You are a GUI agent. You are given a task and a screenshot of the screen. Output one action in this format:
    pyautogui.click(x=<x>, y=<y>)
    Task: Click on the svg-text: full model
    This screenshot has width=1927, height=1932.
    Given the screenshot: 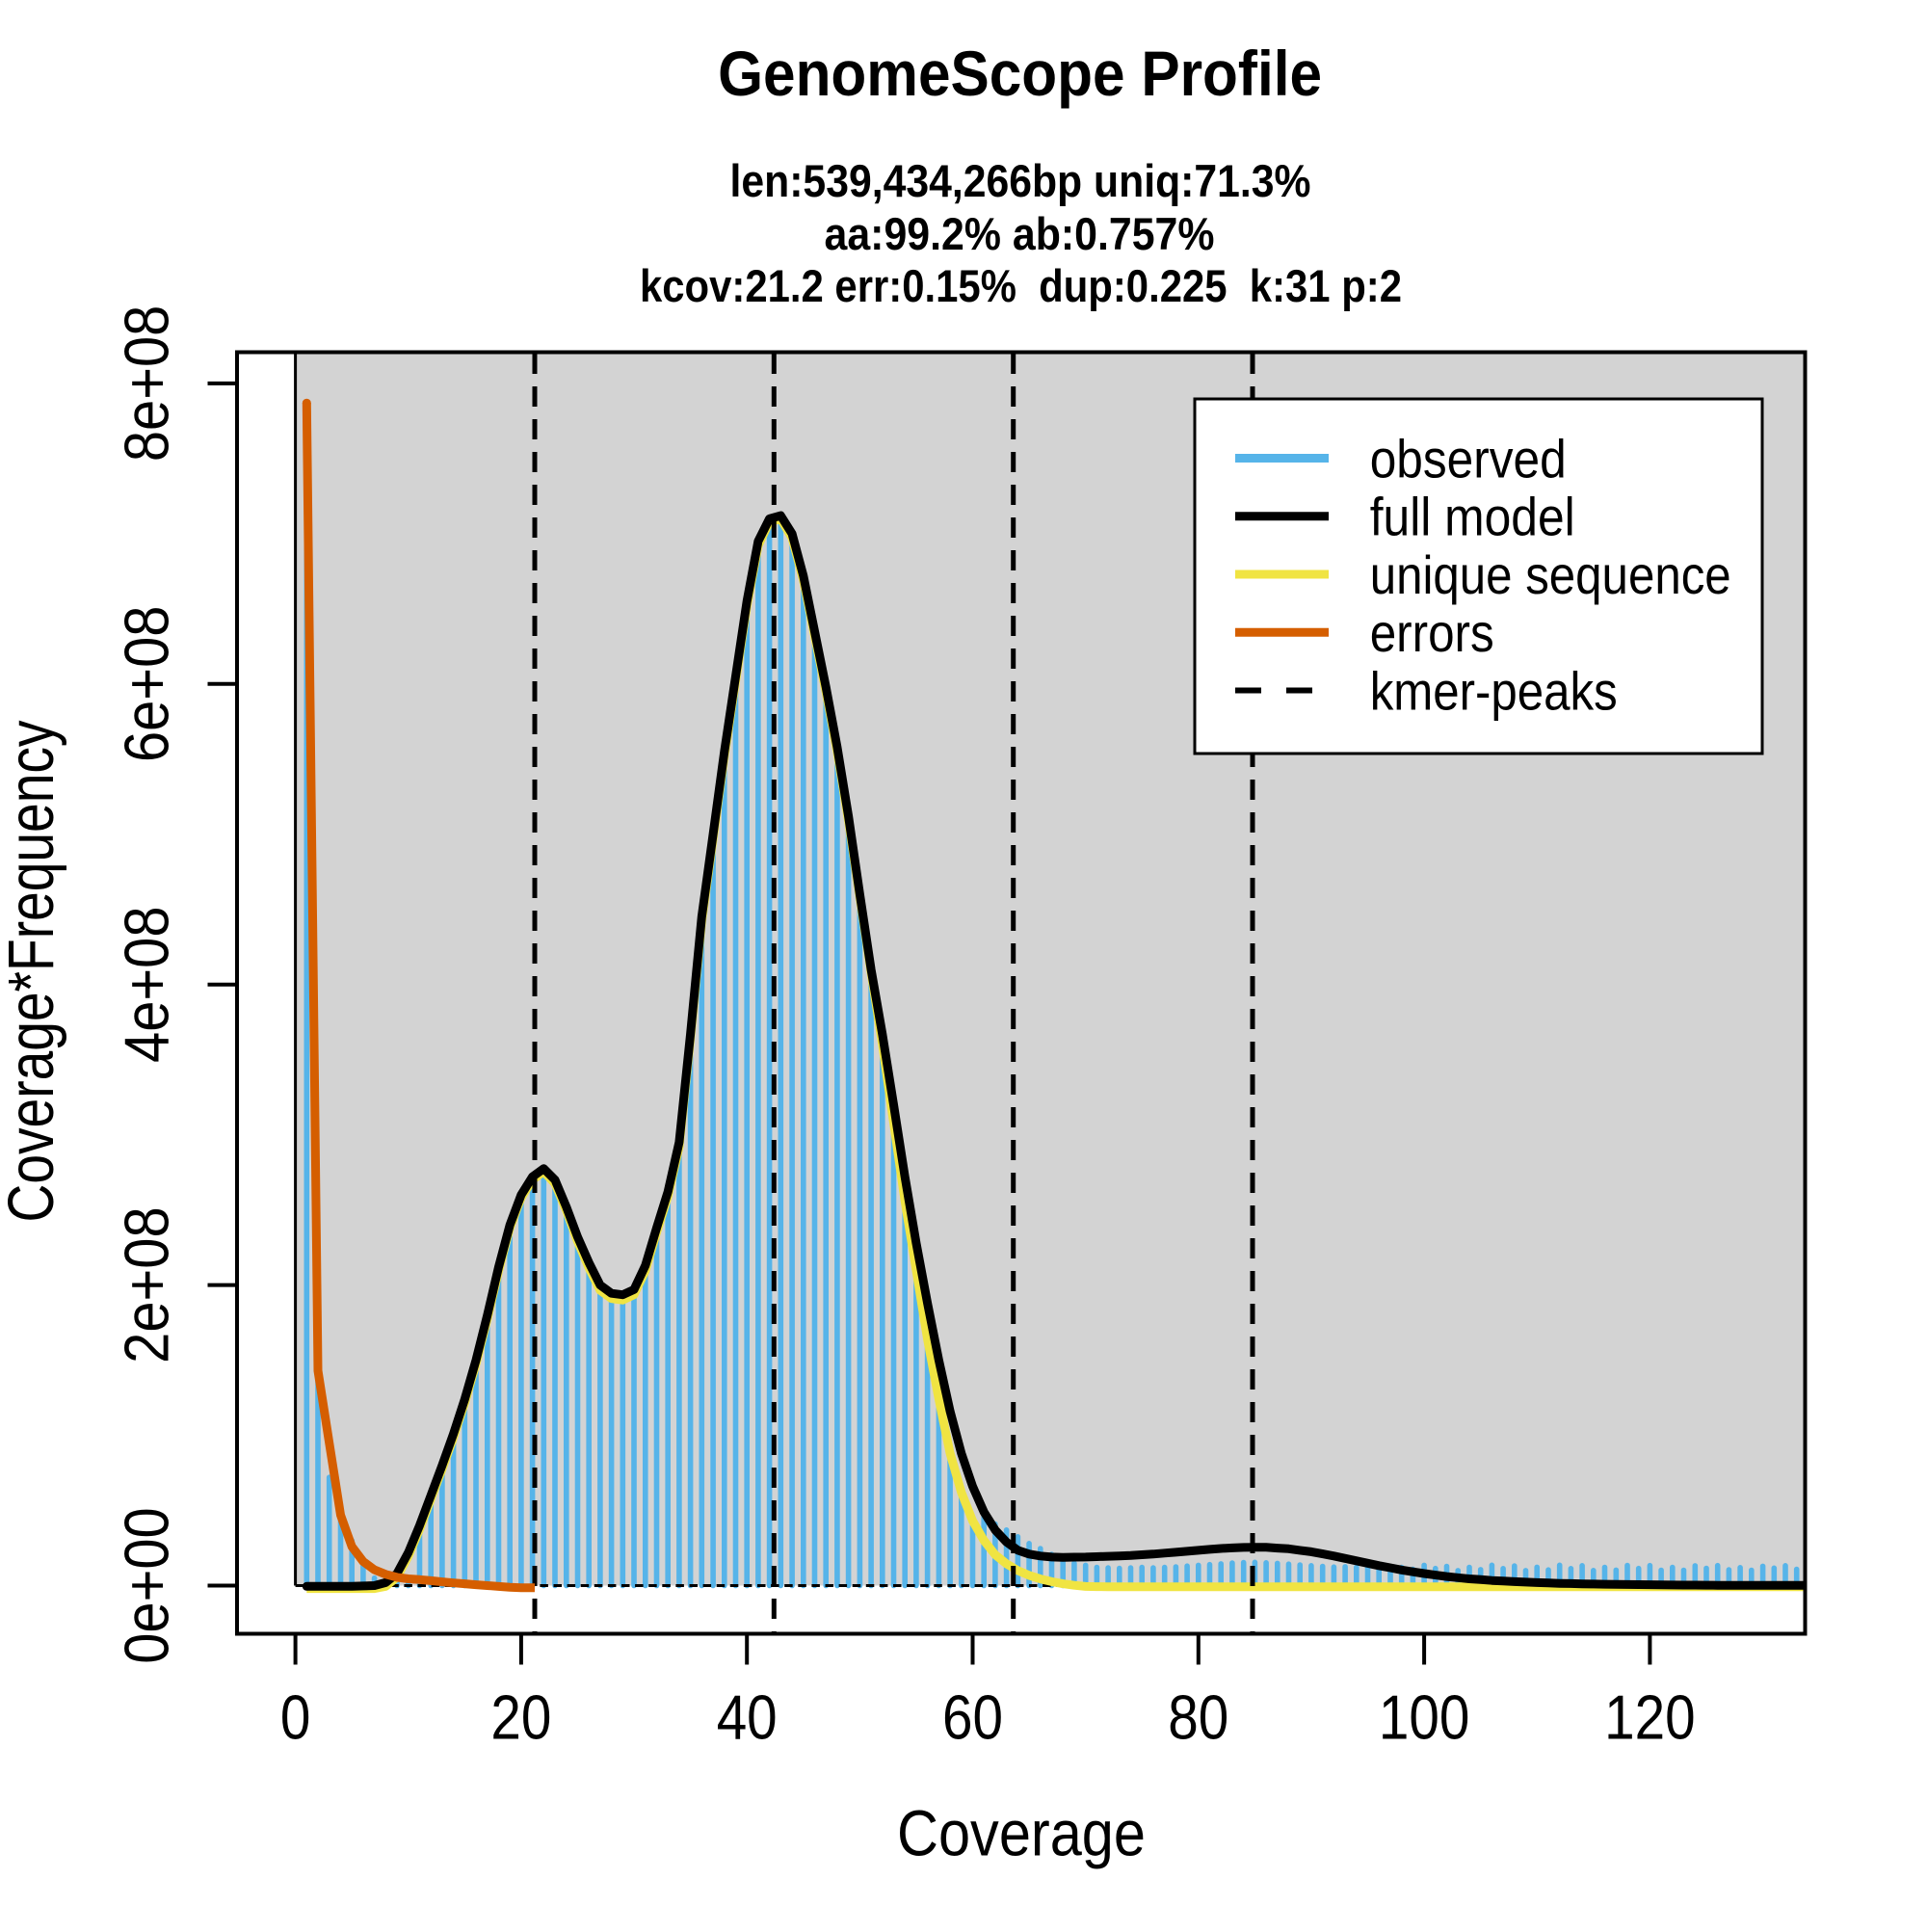 What is the action you would take?
    pyautogui.click(x=1472, y=517)
    